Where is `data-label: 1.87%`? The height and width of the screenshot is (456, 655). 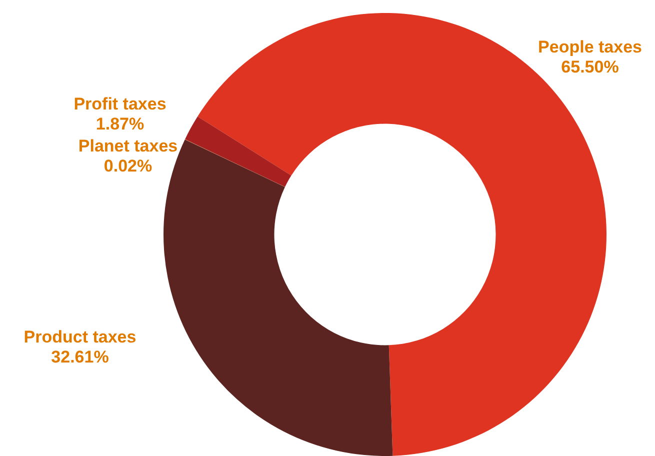 data-label: 1.87% is located at coordinates (120, 124).